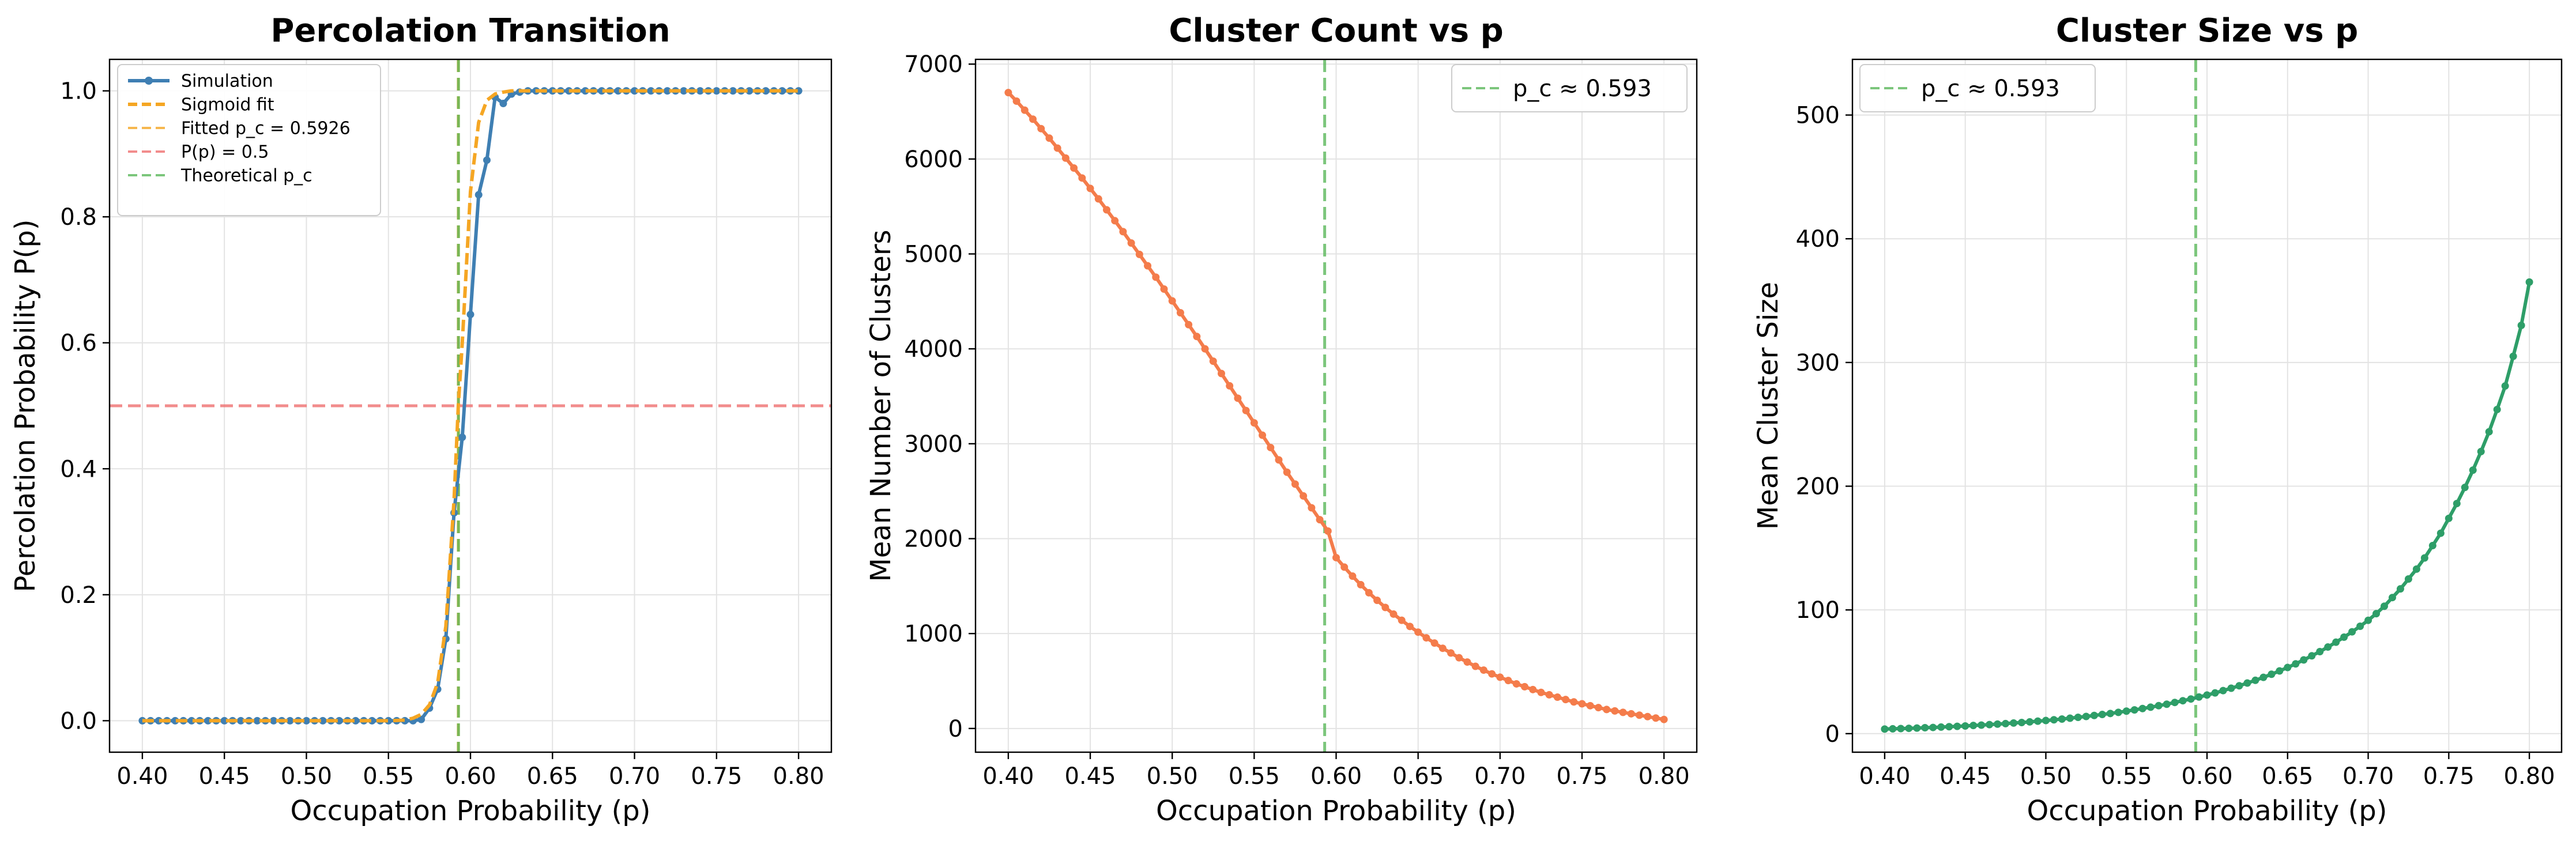  Describe the element at coordinates (1336, 811) in the screenshot. I see `x-axis-label: Occupation Probability (p)` at that location.